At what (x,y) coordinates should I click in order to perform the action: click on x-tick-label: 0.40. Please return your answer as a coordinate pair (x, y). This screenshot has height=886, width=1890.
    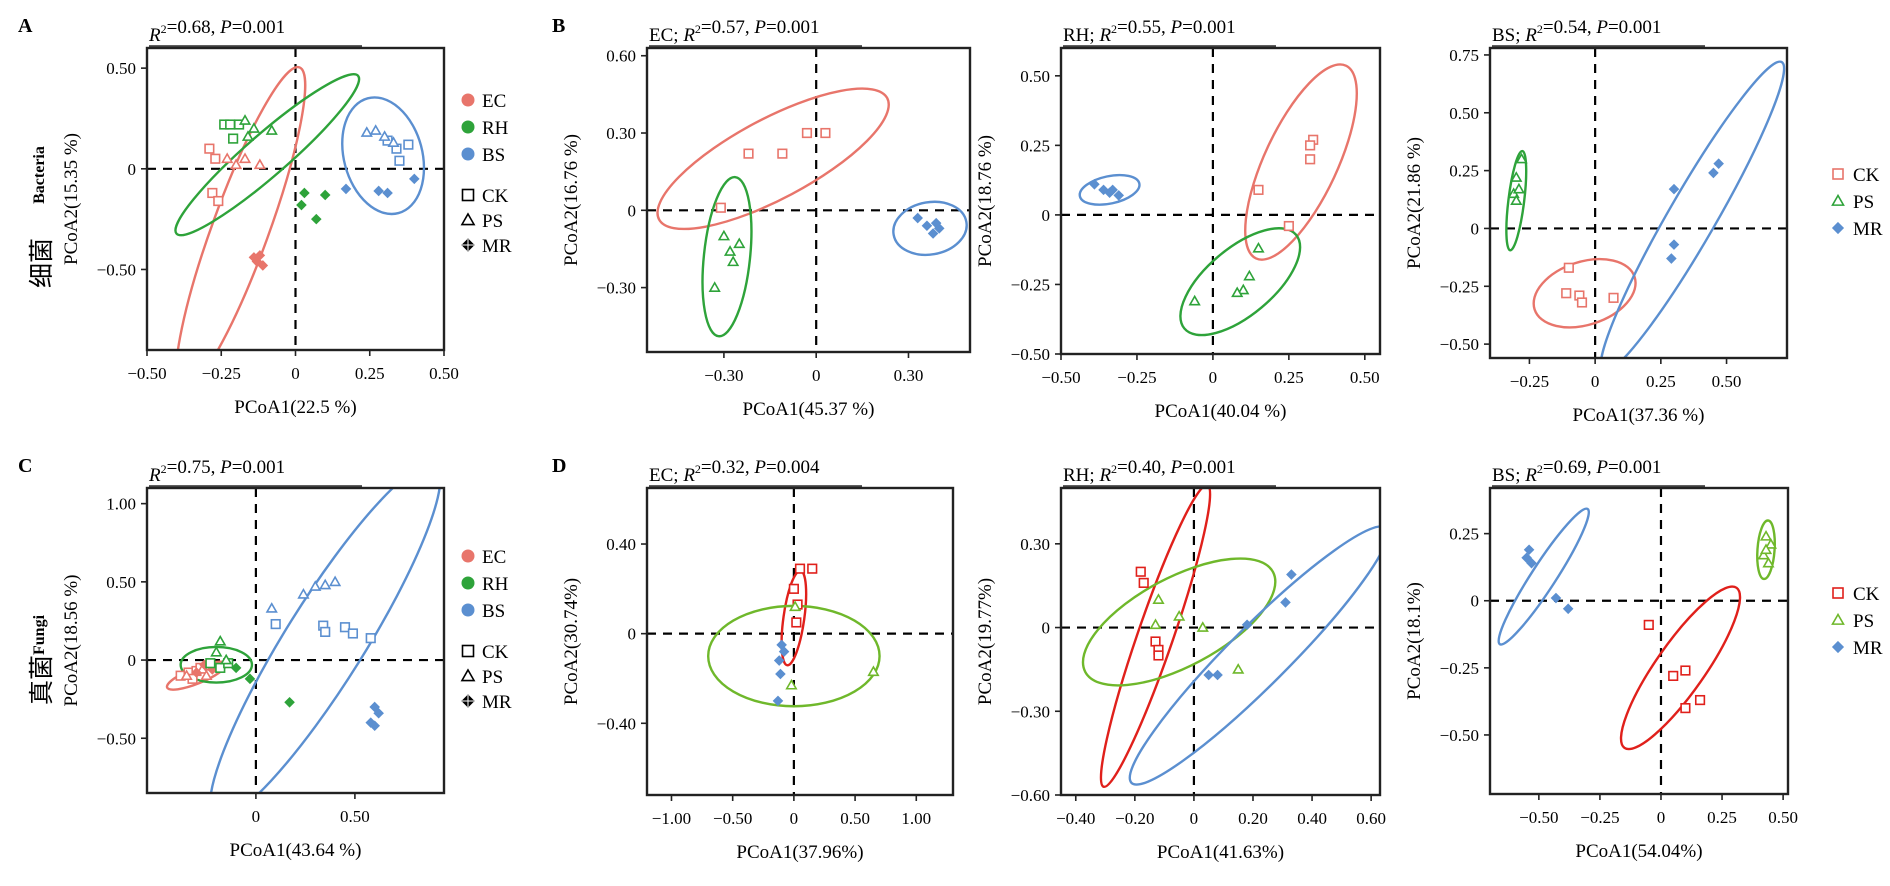
    Looking at the image, I should click on (1312, 818).